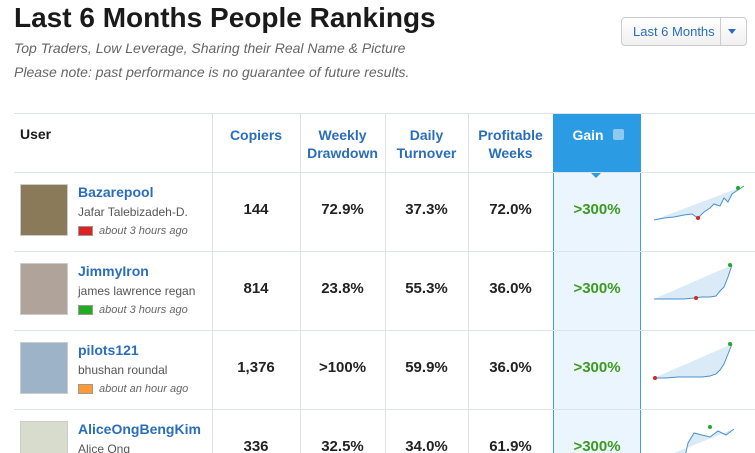 The height and width of the screenshot is (453, 755). What do you see at coordinates (510, 445) in the screenshot?
I see `cell-value: 61.9%` at bounding box center [510, 445].